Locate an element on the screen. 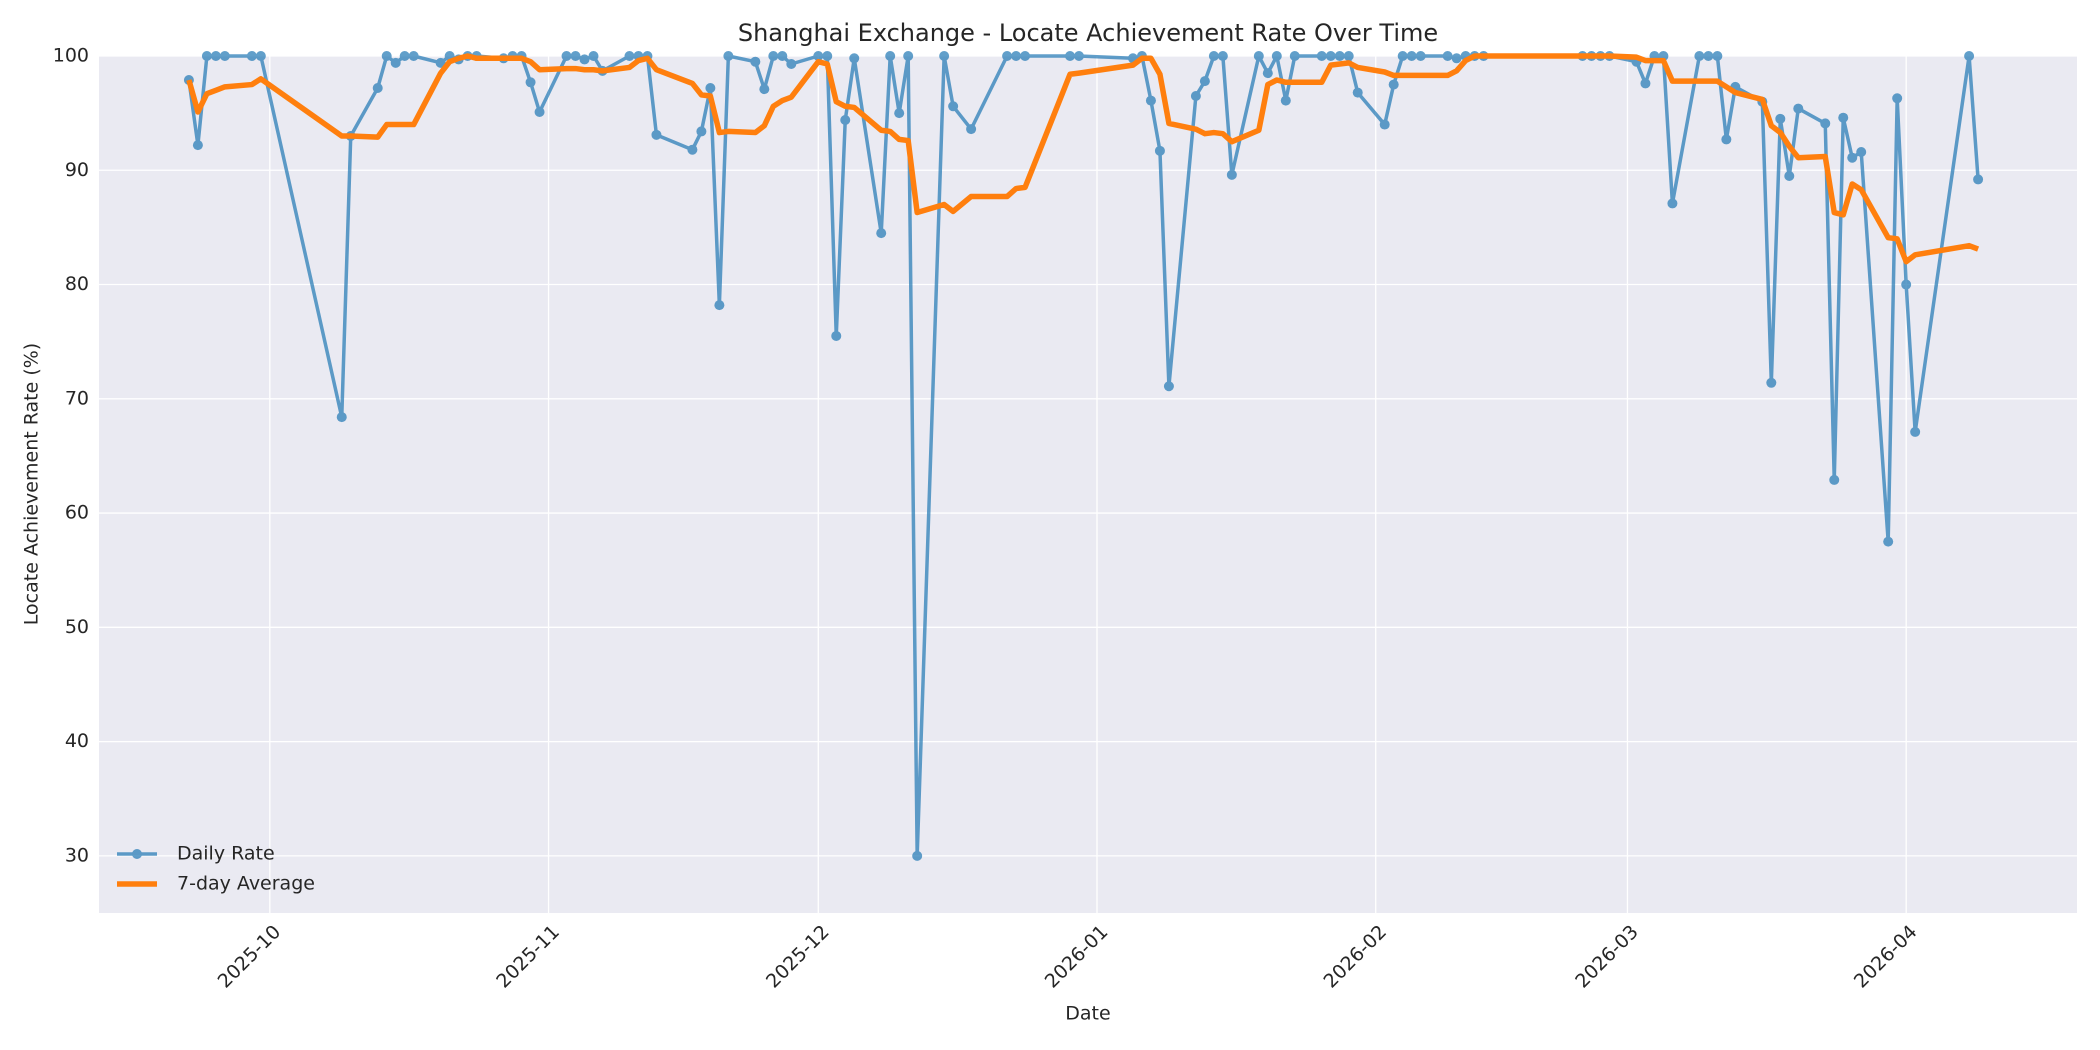 This screenshot has height=1050, width=2100. y-tick-label: 80 is located at coordinates (77, 284).